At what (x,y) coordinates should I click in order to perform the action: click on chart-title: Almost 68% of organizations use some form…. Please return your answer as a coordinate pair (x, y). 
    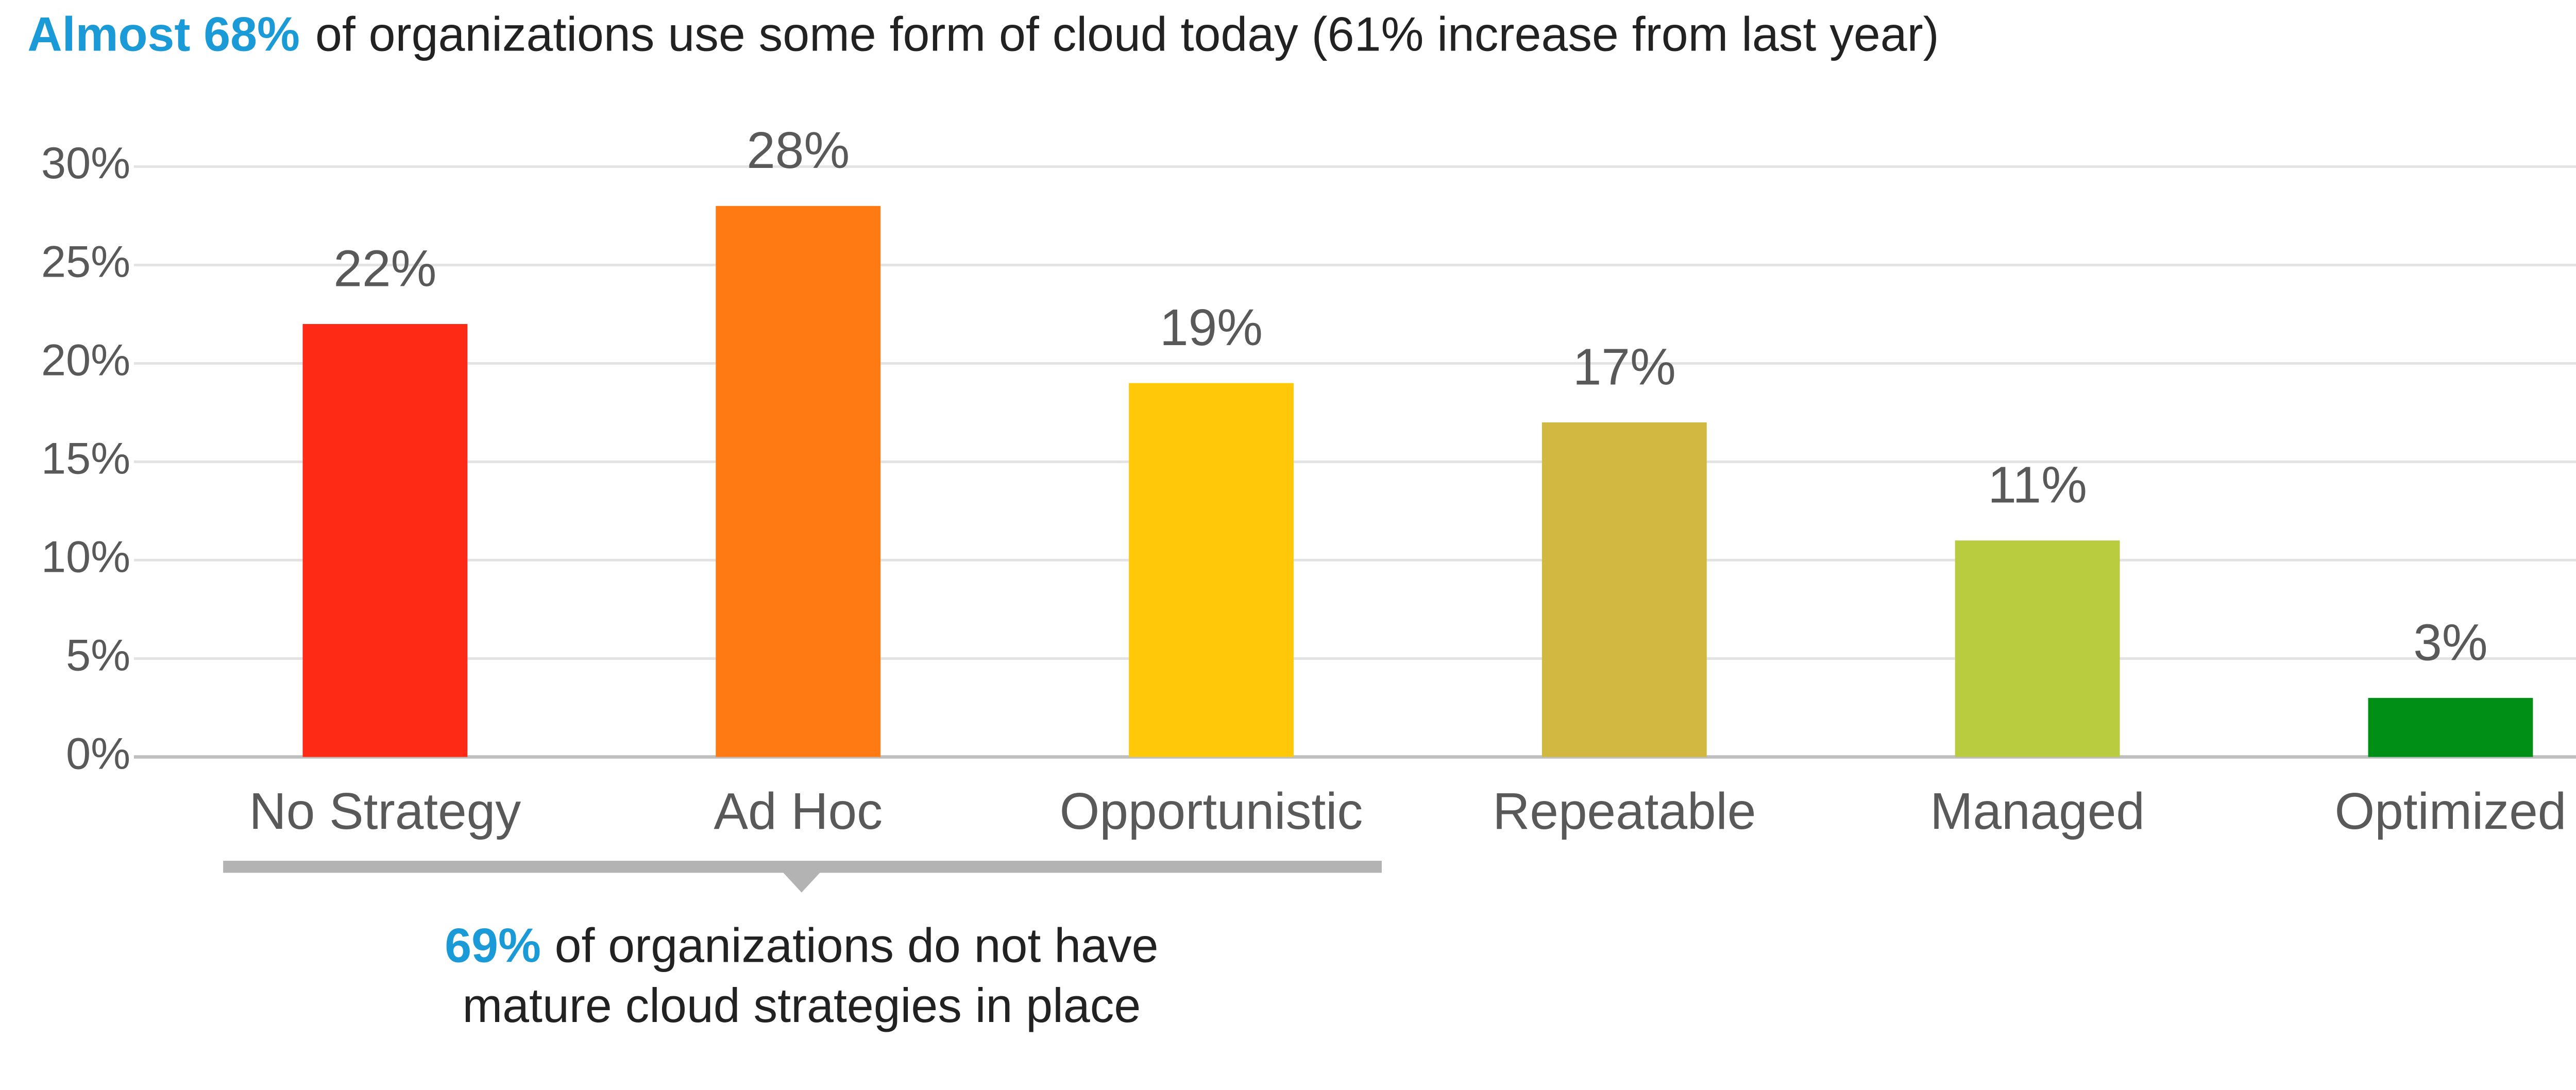
    Looking at the image, I should click on (983, 34).